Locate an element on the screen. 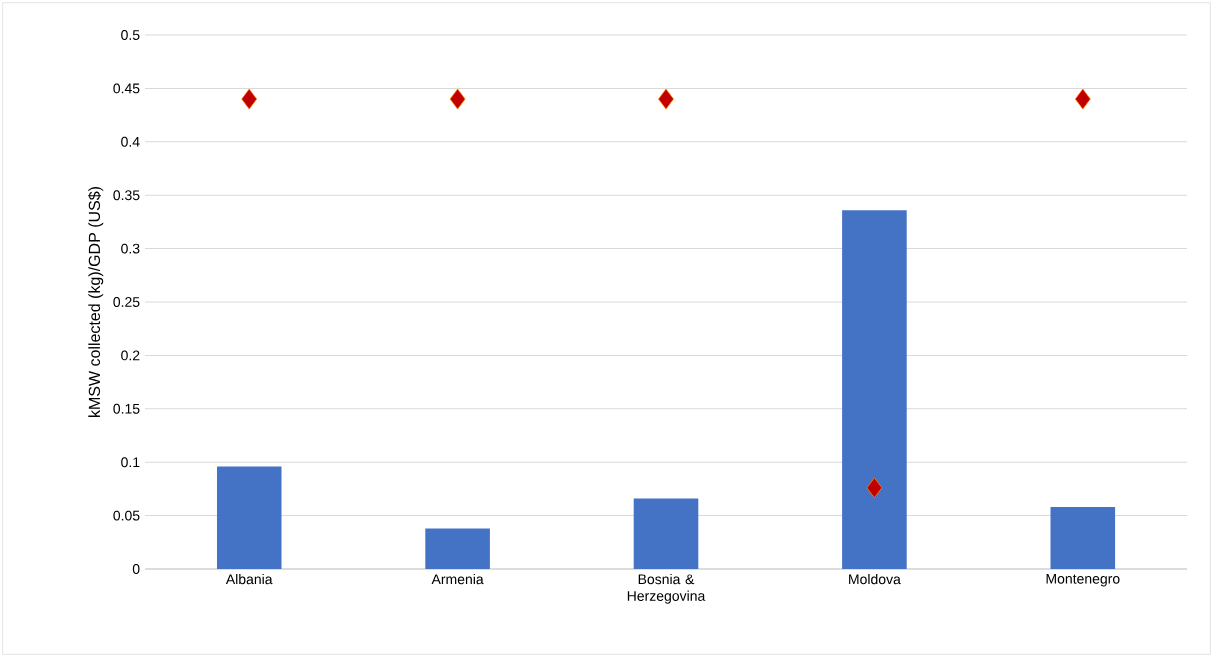 Image resolution: width=1213 pixels, height=657 pixels. x-tick-label: Montenegro is located at coordinates (1083, 580).